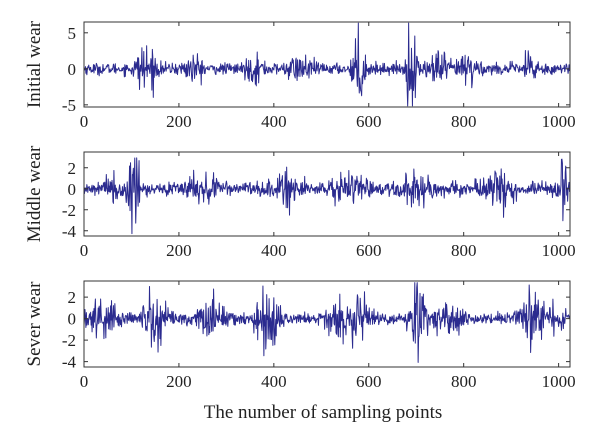 This screenshot has height=447, width=600. Describe the element at coordinates (179, 121) in the screenshot. I see `initial-wear-xtick-label: 200` at that location.